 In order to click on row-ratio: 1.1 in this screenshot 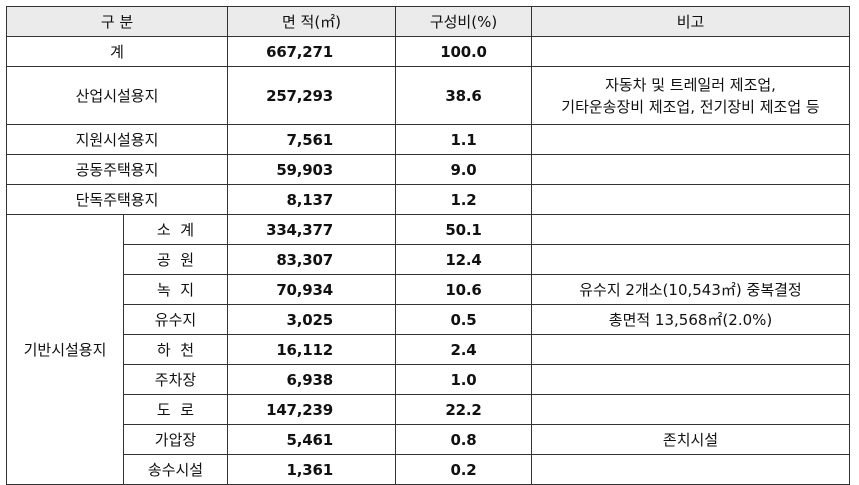, I will do `click(463, 139)`.